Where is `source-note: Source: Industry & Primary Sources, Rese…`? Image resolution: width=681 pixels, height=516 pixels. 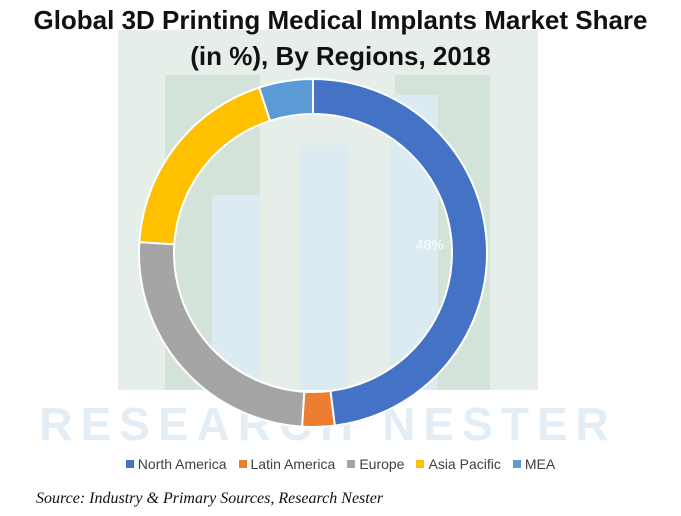 source-note: Source: Industry & Primary Sources, Rese… is located at coordinates (210, 498).